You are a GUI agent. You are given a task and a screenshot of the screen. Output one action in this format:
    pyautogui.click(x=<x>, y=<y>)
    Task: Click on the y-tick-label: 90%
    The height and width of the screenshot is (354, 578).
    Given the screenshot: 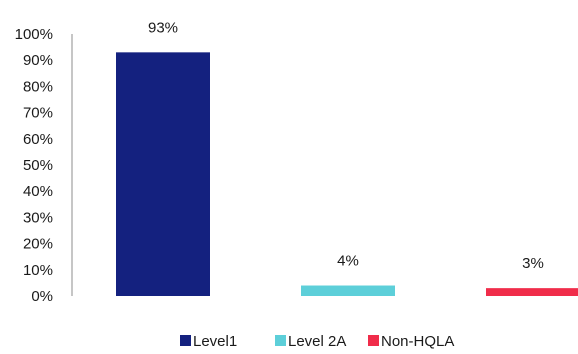 What is the action you would take?
    pyautogui.click(x=38, y=60)
    